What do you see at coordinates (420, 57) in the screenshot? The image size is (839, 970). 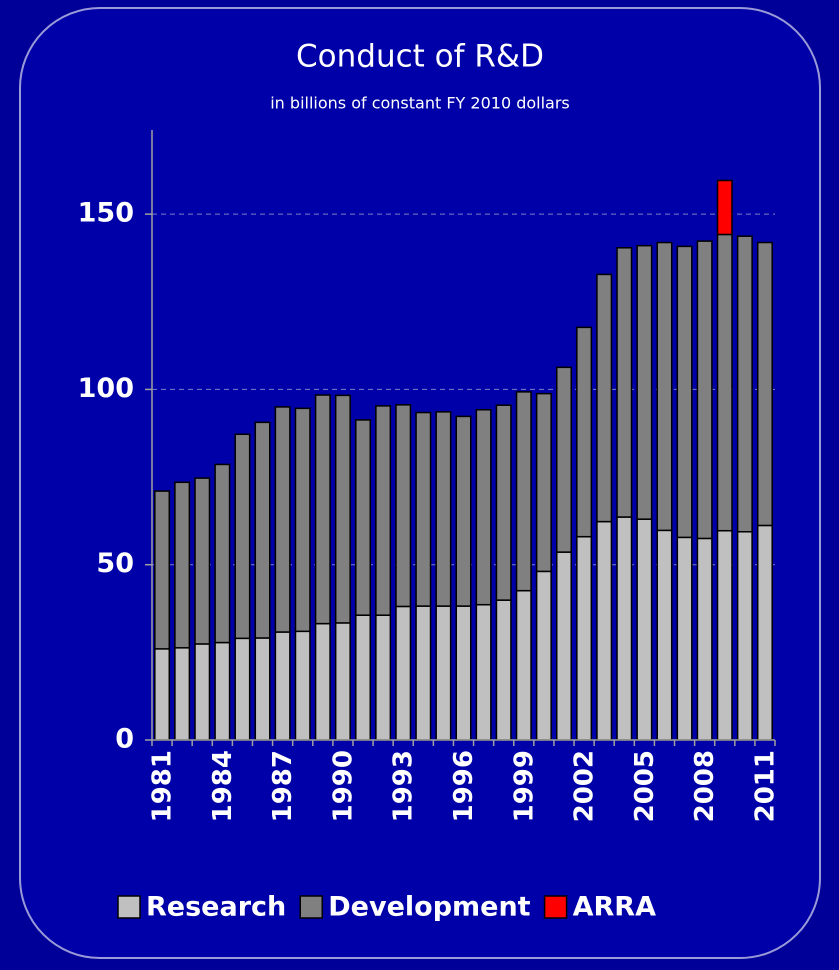 I see `chart-title: Conduct of R&D` at bounding box center [420, 57].